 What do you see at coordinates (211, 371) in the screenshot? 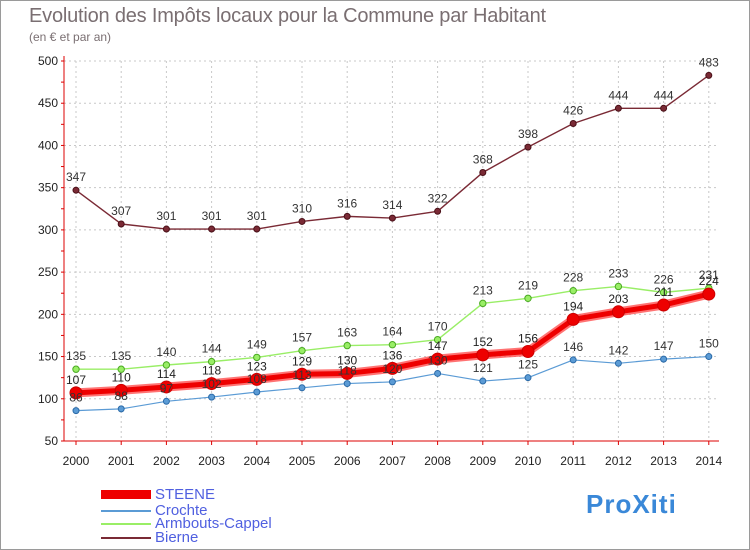
I see `data-label-steene: 118` at bounding box center [211, 371].